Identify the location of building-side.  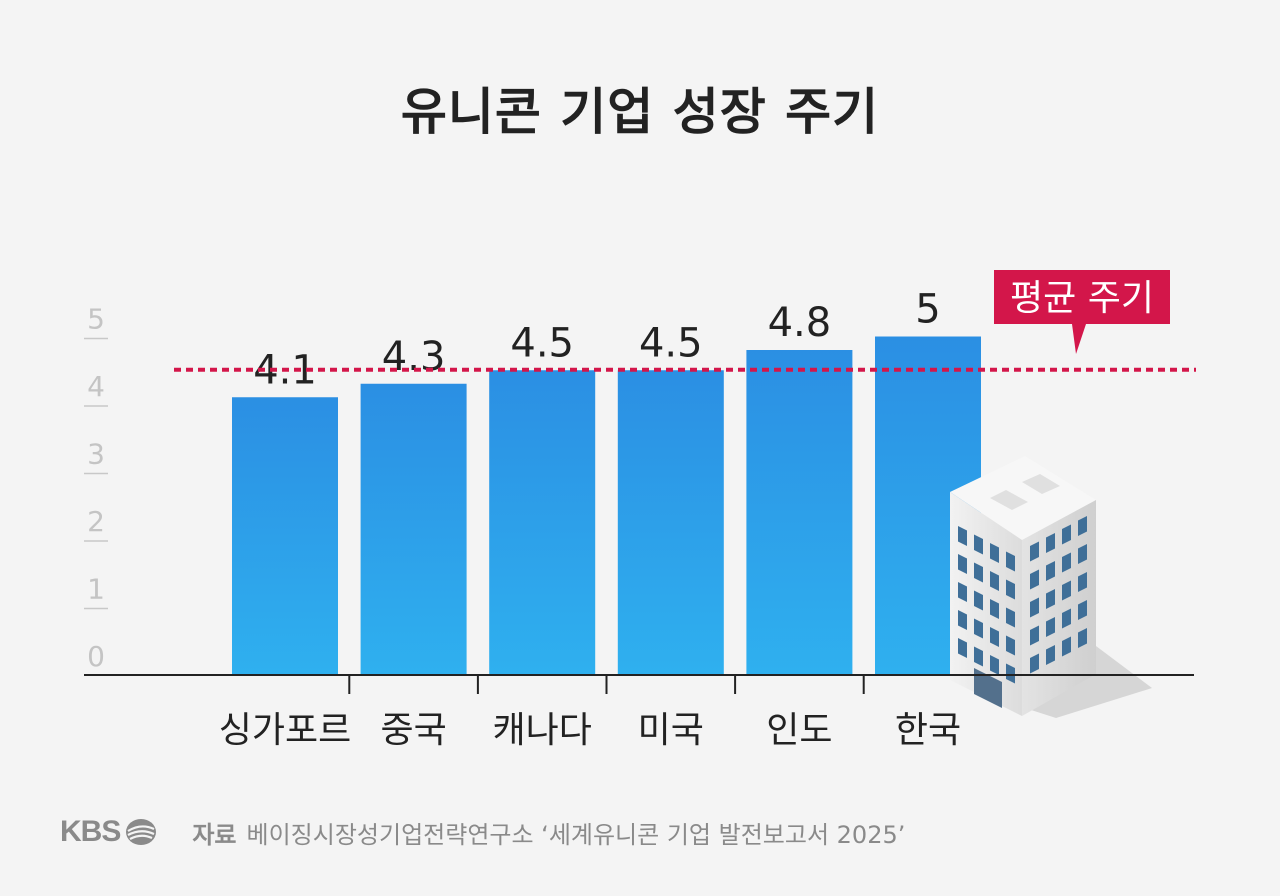
(1059, 608).